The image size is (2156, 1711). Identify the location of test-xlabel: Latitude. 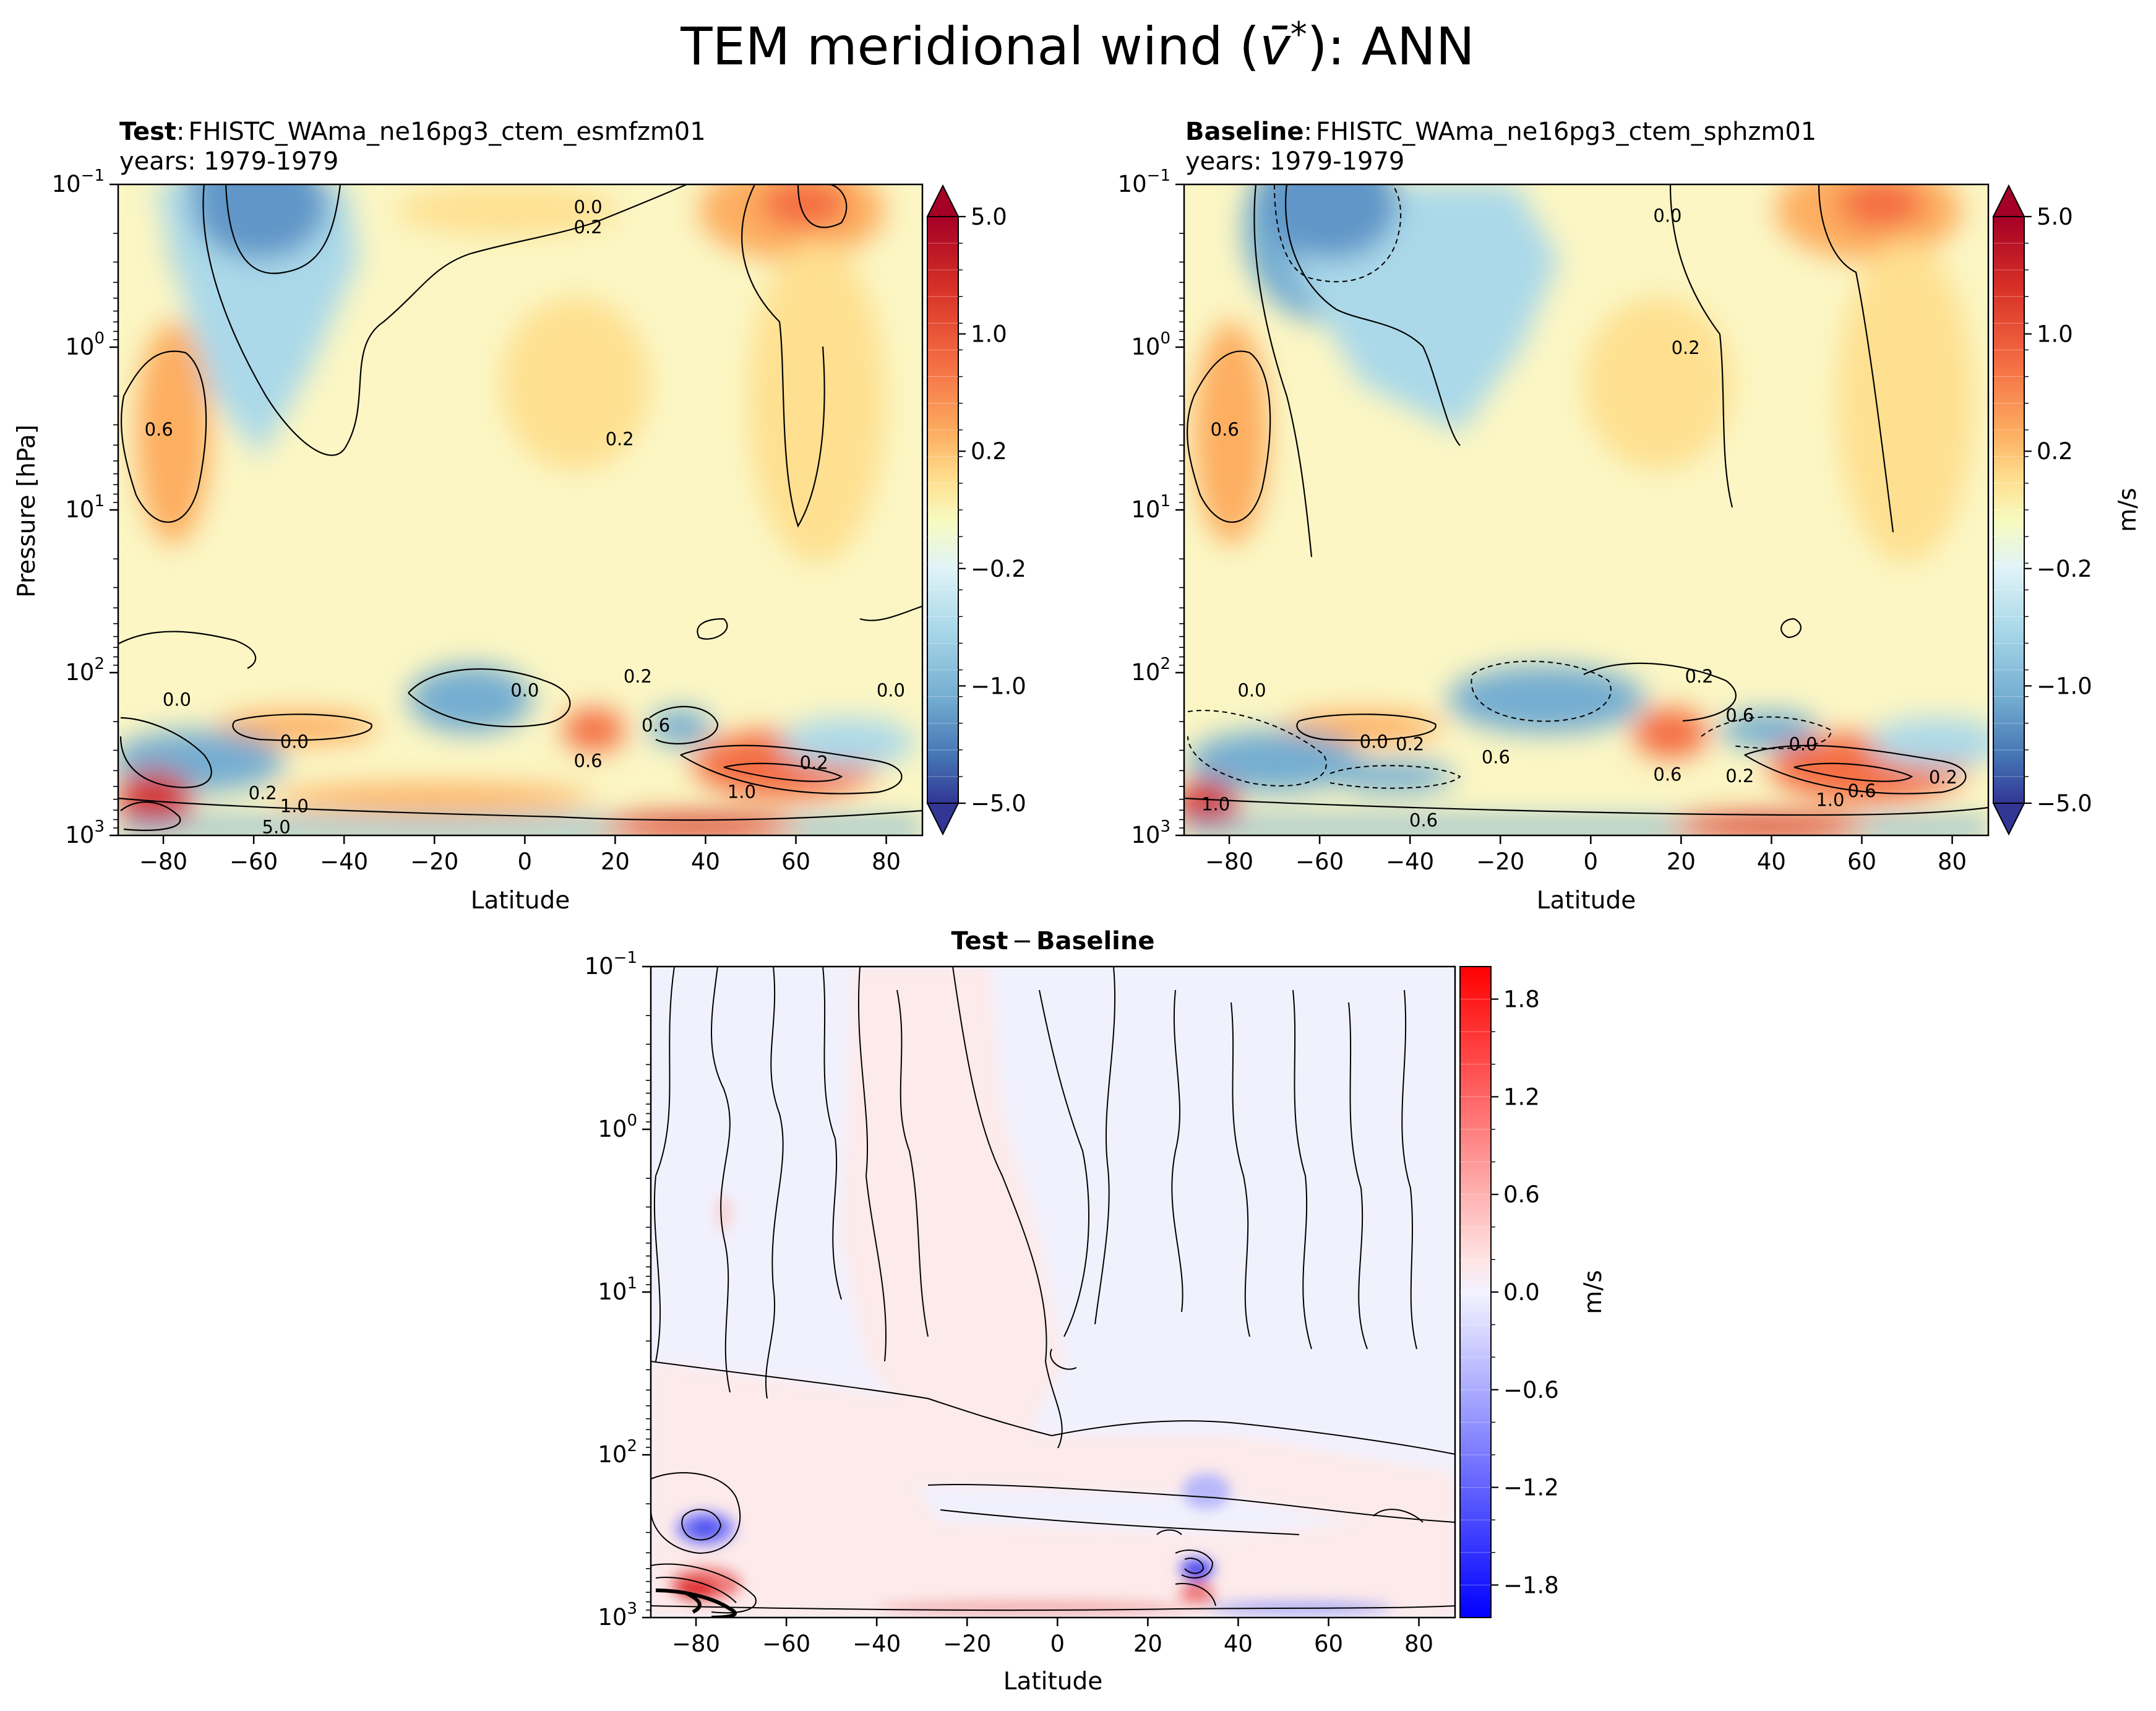
(520, 901).